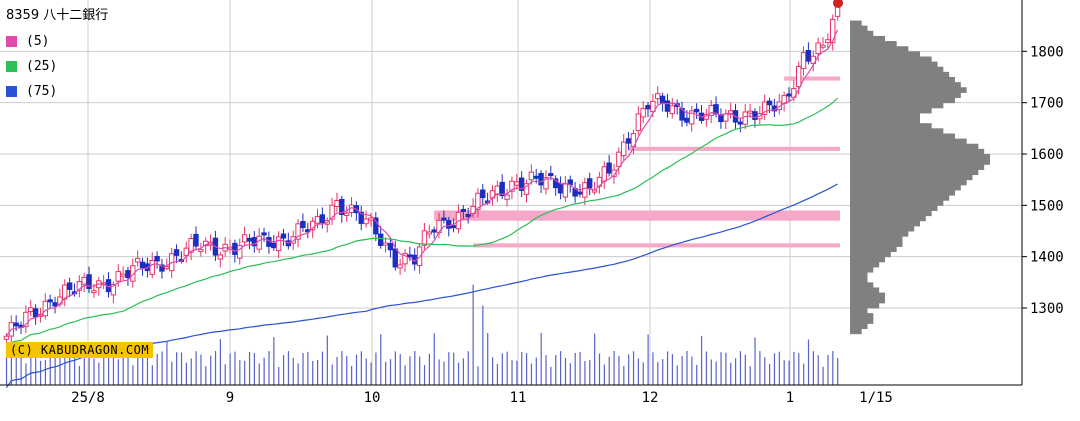  I want to click on legend-label-ma75: (75), so click(42, 91).